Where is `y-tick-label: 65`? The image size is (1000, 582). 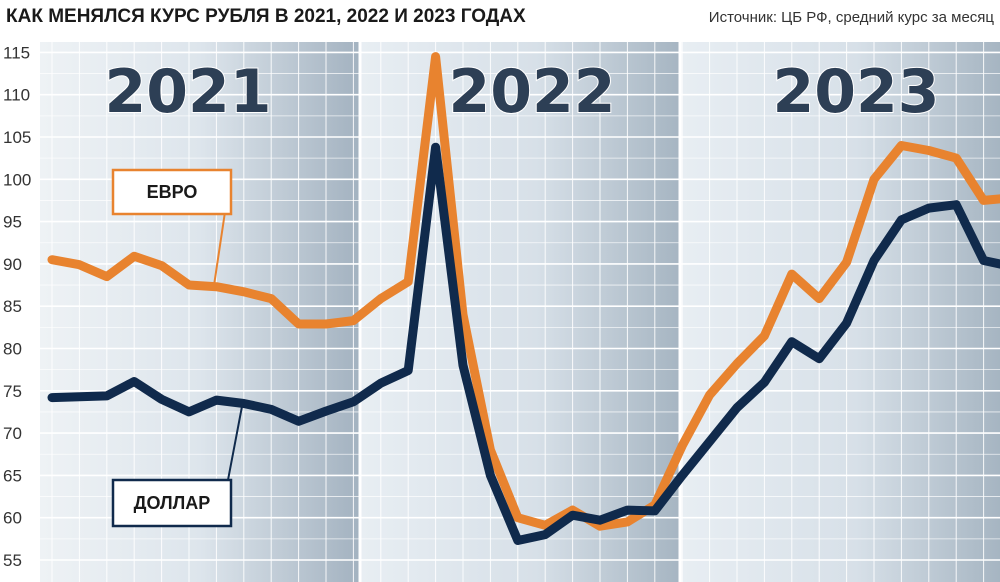
y-tick-label: 65 is located at coordinates (12, 475).